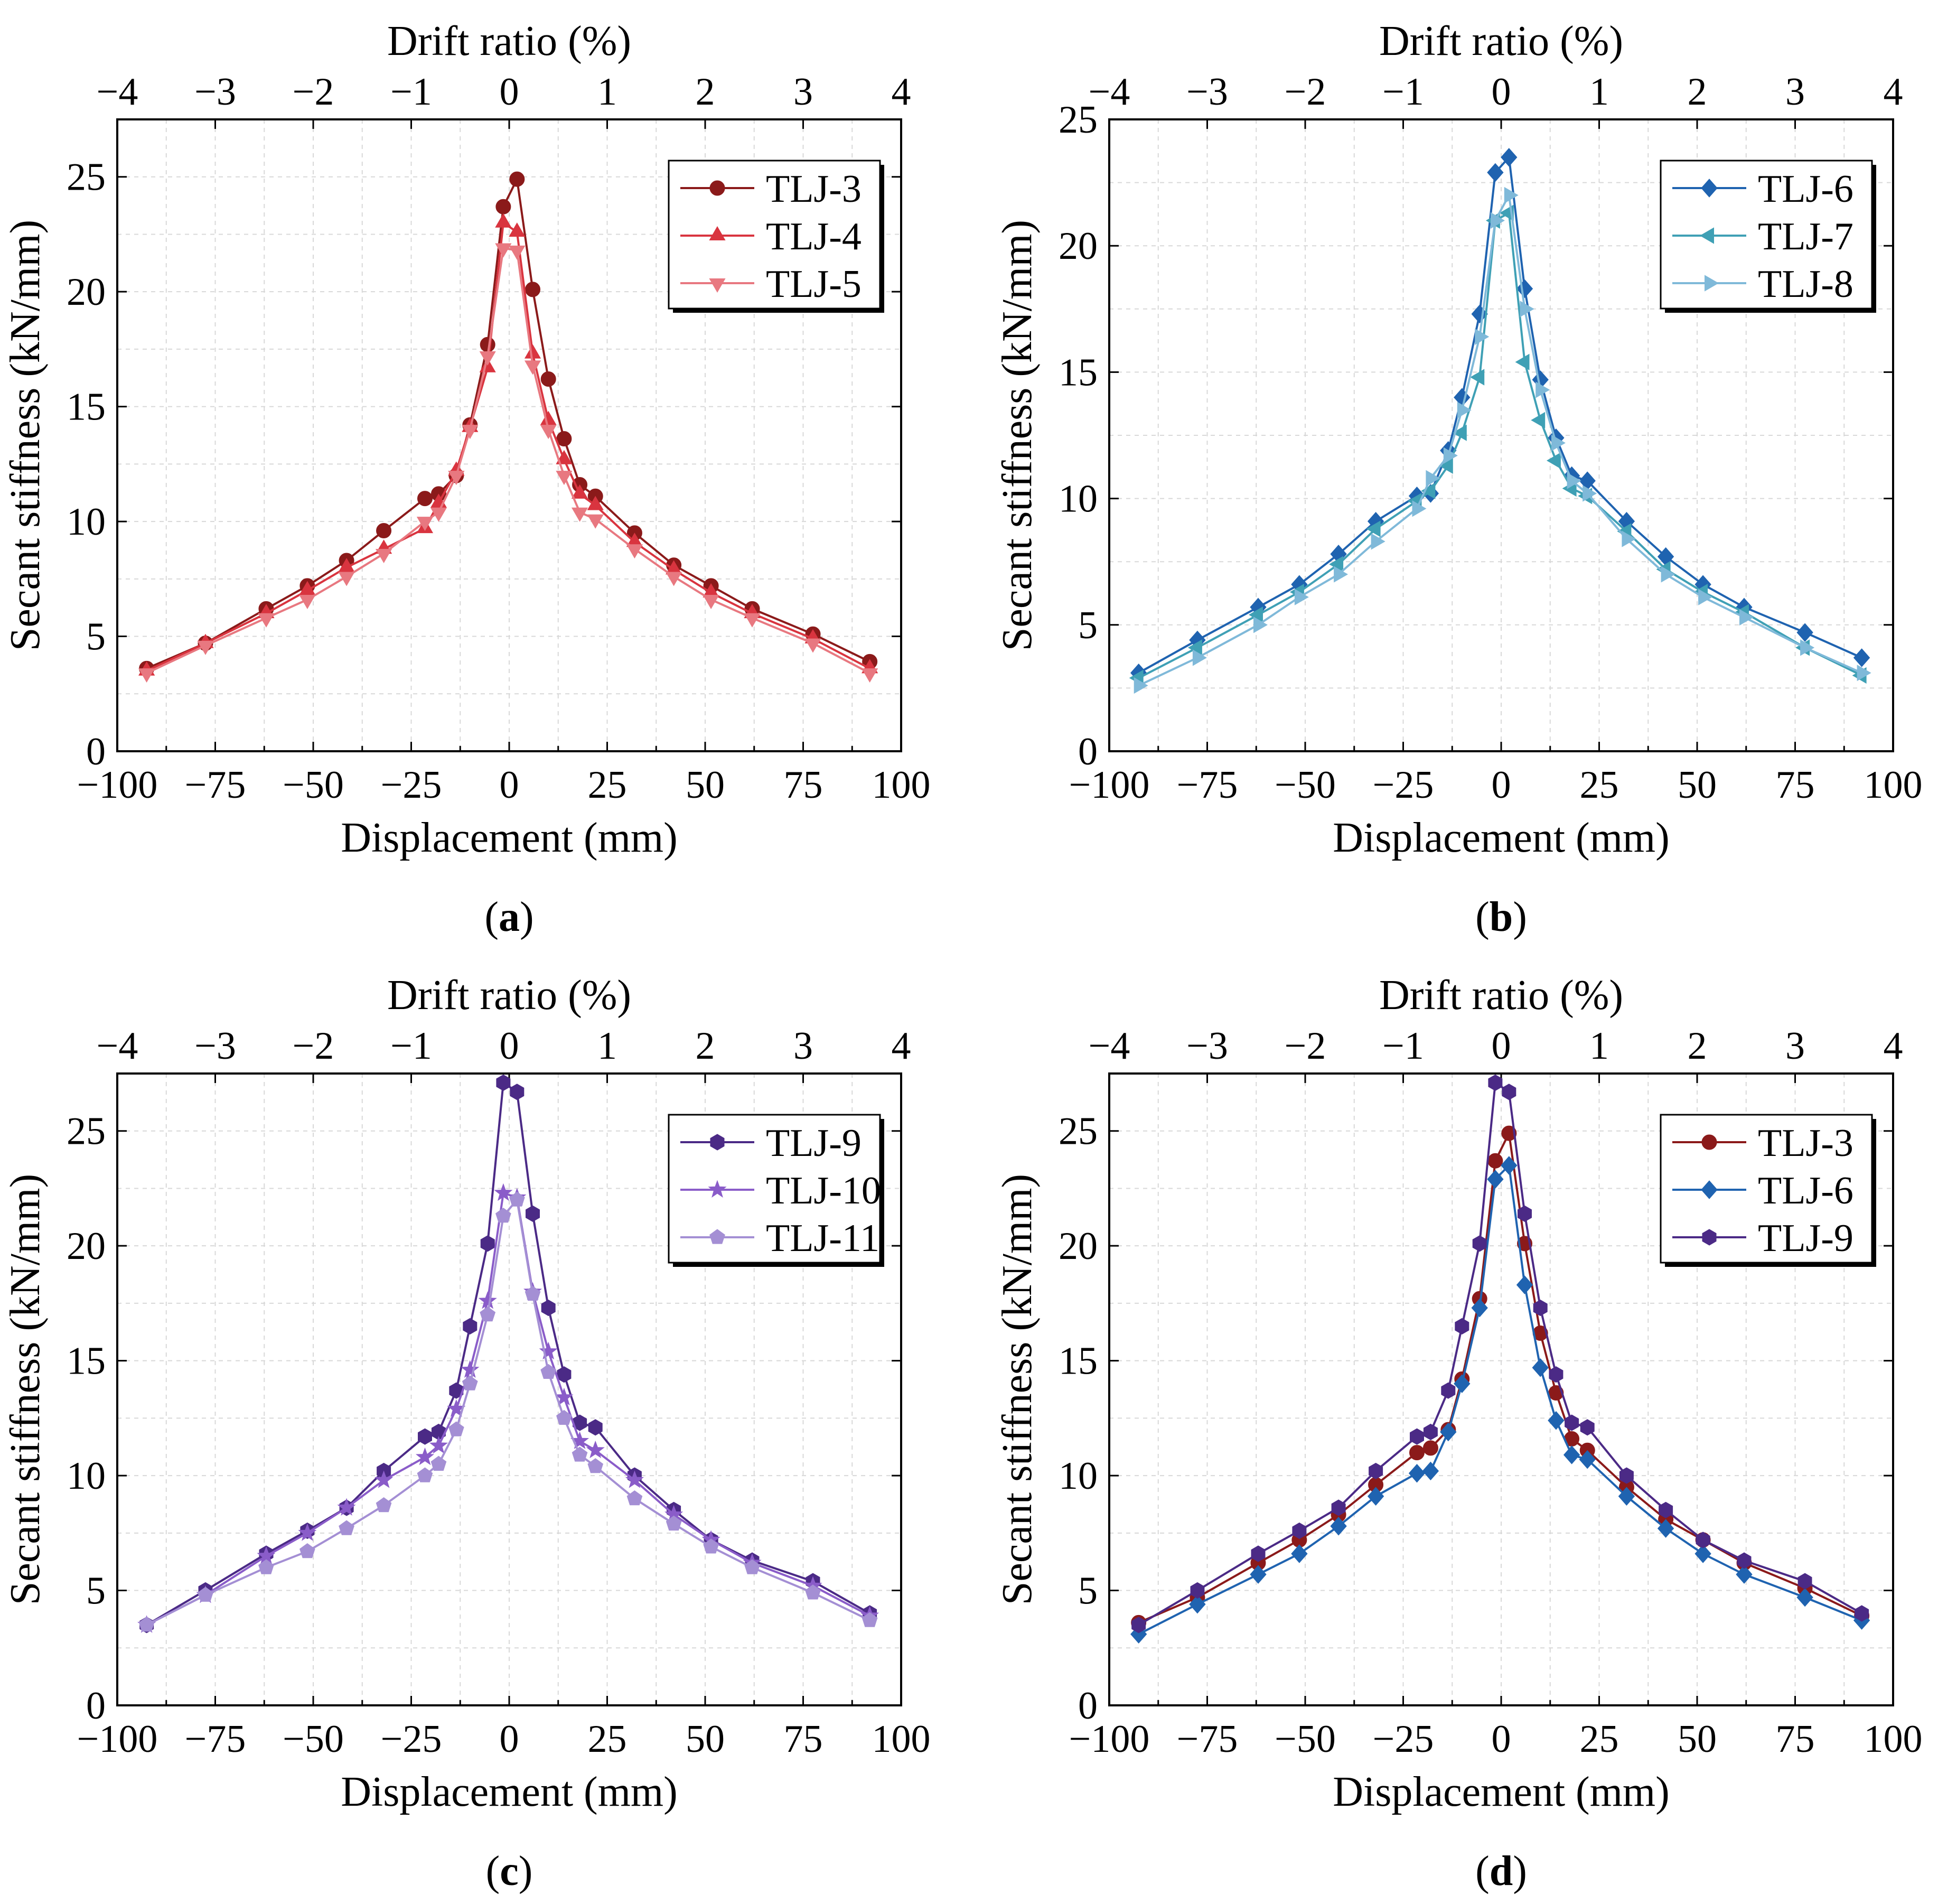  What do you see at coordinates (313, 785) in the screenshot?
I see `x-tick-label: −50` at bounding box center [313, 785].